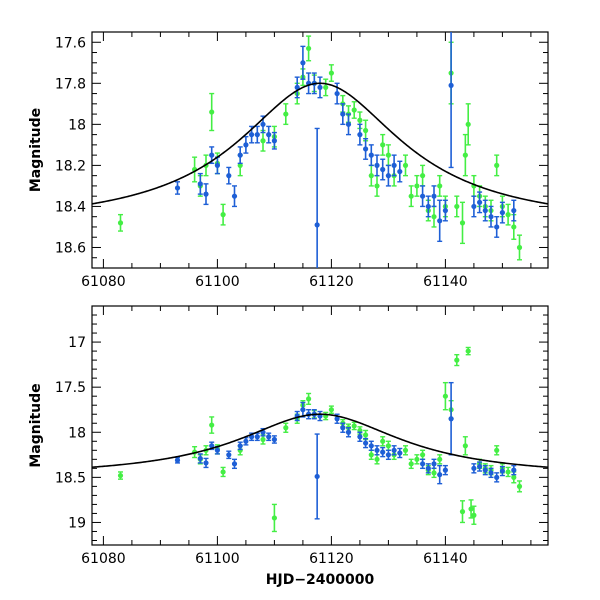 The height and width of the screenshot is (600, 600). What do you see at coordinates (345, 450) in the screenshot?
I see `series-blue` at bounding box center [345, 450].